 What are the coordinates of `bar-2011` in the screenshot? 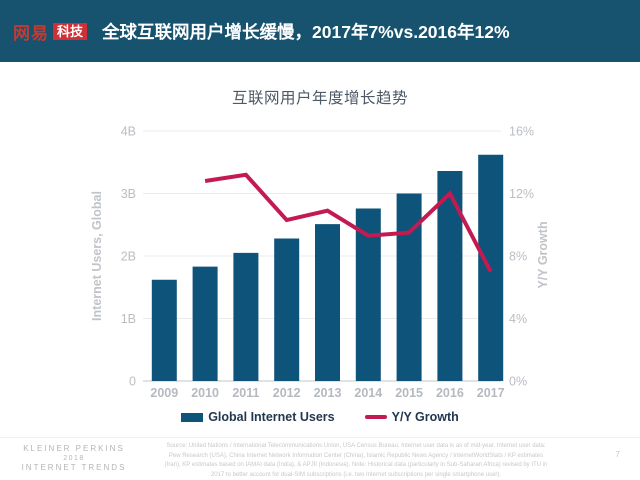 It's located at (246, 316).